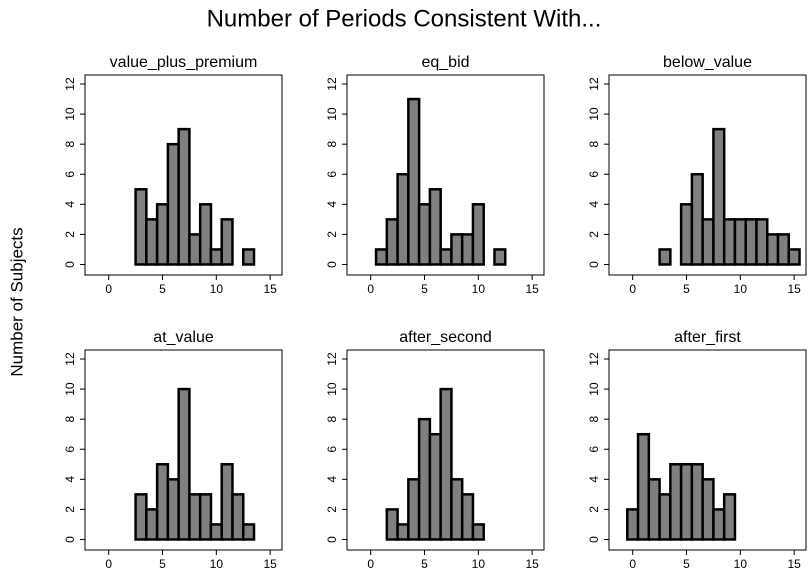 This screenshot has height=577, width=809. I want to click on panel-title: after_second, so click(445, 337).